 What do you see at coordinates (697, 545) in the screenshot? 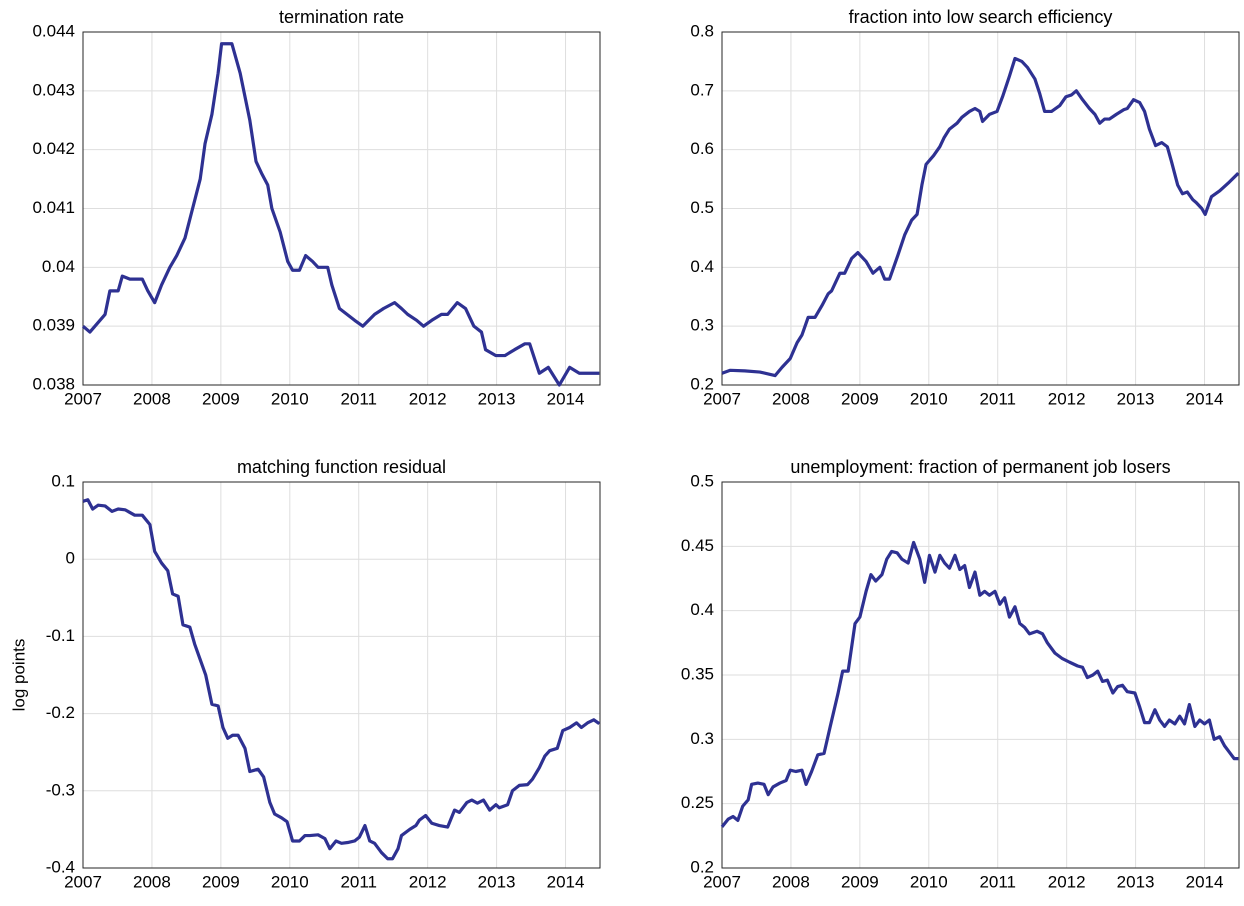
I see `y-tick-label: 0.45` at bounding box center [697, 545].